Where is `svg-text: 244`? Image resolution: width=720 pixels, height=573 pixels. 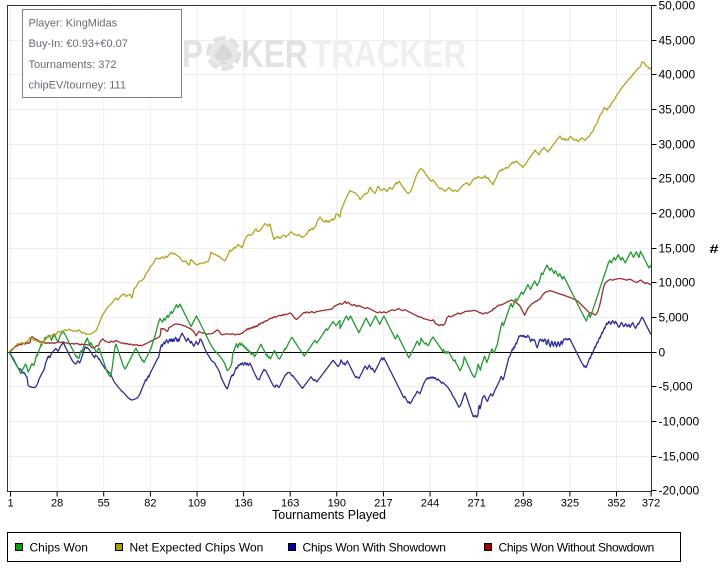
svg-text: 244 is located at coordinates (430, 504).